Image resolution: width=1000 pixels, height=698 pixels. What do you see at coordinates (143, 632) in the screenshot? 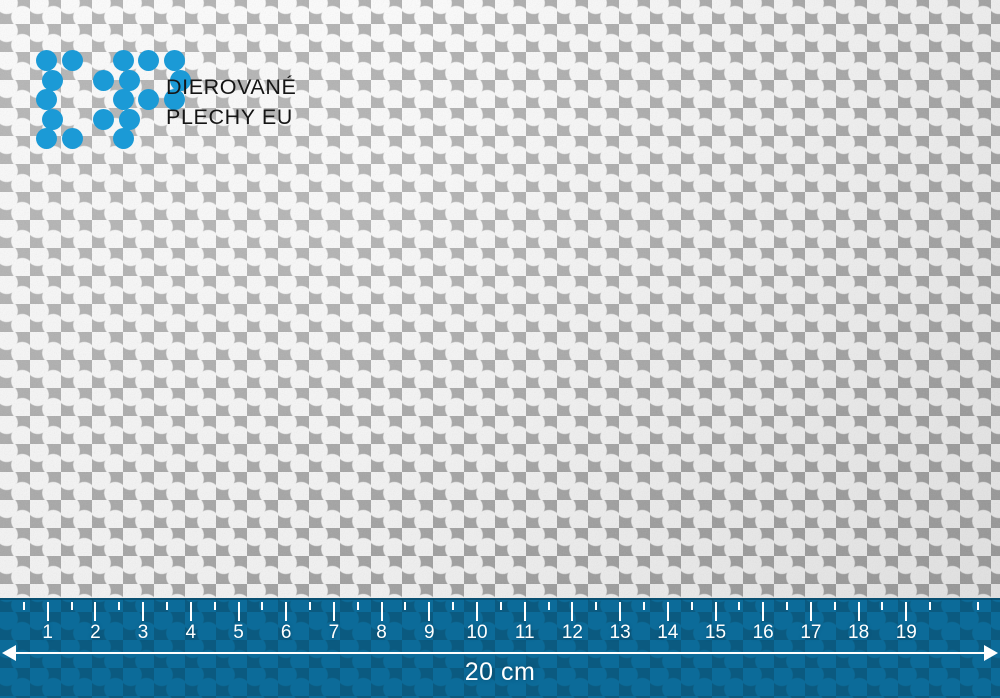
I see `ruler-tick-label: 3` at bounding box center [143, 632].